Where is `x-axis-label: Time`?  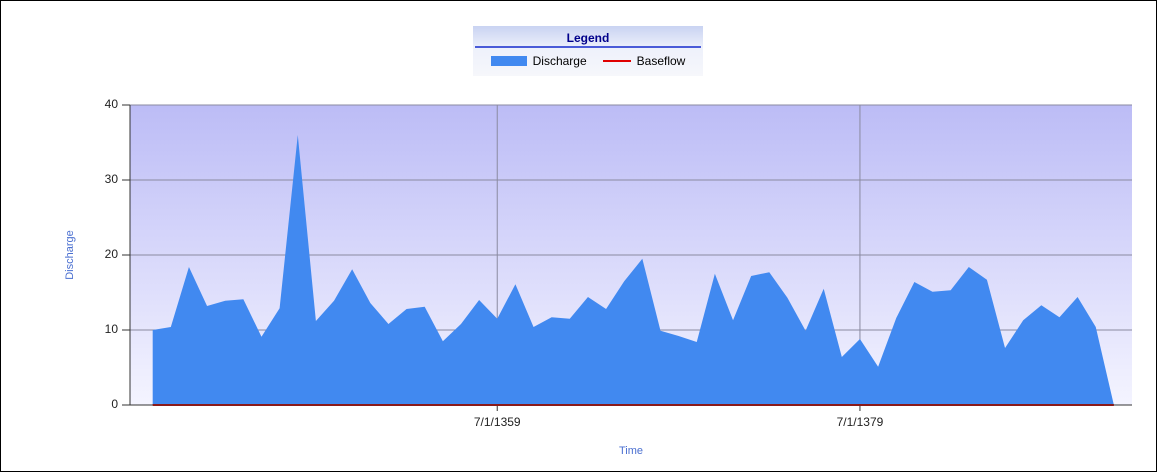 x-axis-label: Time is located at coordinates (631, 451).